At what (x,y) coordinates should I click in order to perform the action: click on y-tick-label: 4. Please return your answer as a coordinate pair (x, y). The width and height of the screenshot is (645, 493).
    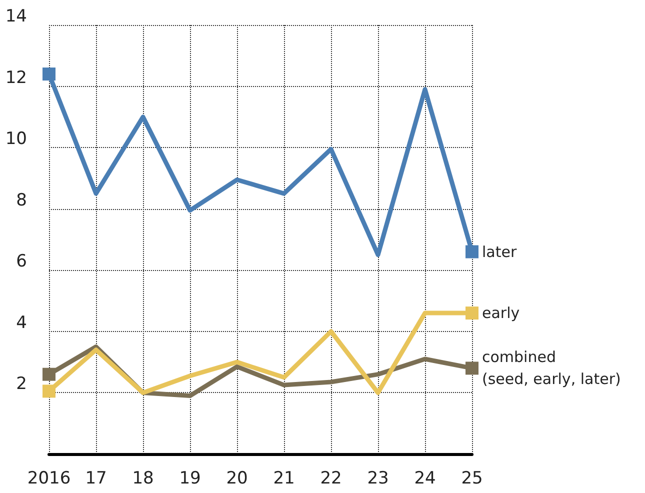
    Looking at the image, I should click on (21, 322).